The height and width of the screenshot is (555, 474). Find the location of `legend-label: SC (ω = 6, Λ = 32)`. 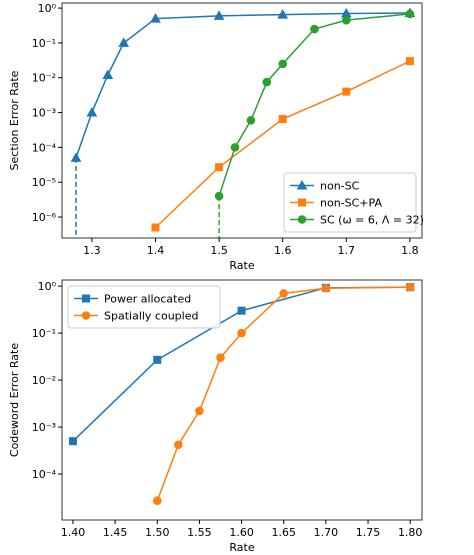

legend-label: SC (ω = 6, Λ = 32) is located at coordinates (372, 220).